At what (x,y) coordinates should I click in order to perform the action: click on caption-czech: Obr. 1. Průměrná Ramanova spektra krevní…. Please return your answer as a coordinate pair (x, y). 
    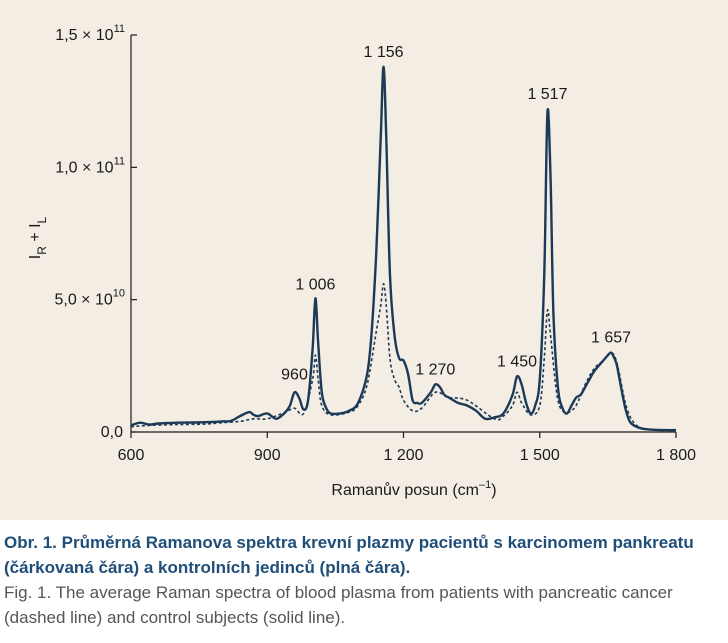
    Looking at the image, I should click on (349, 555).